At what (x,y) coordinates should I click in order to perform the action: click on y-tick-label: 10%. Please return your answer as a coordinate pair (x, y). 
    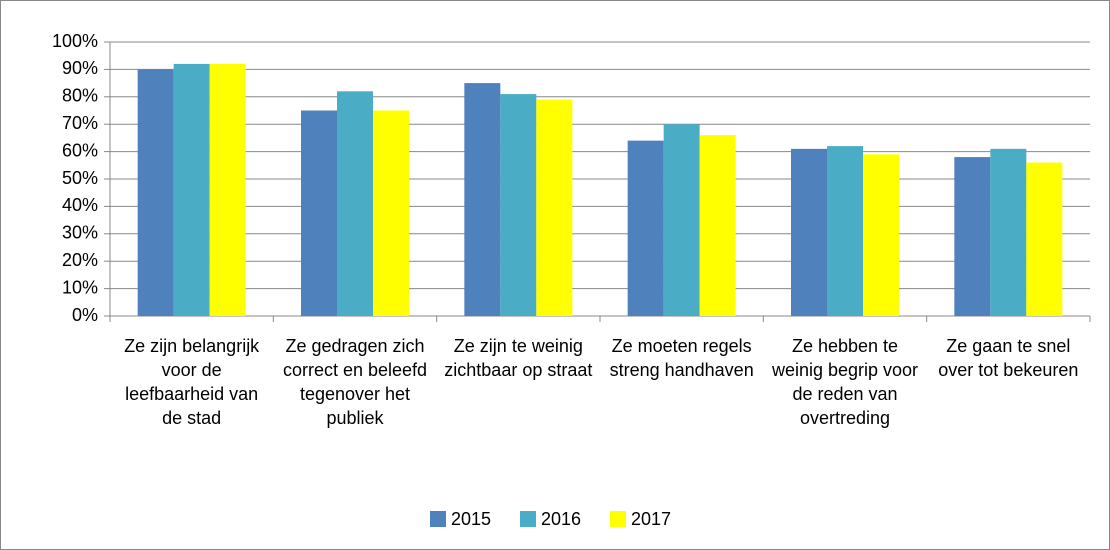
    Looking at the image, I should click on (80, 287).